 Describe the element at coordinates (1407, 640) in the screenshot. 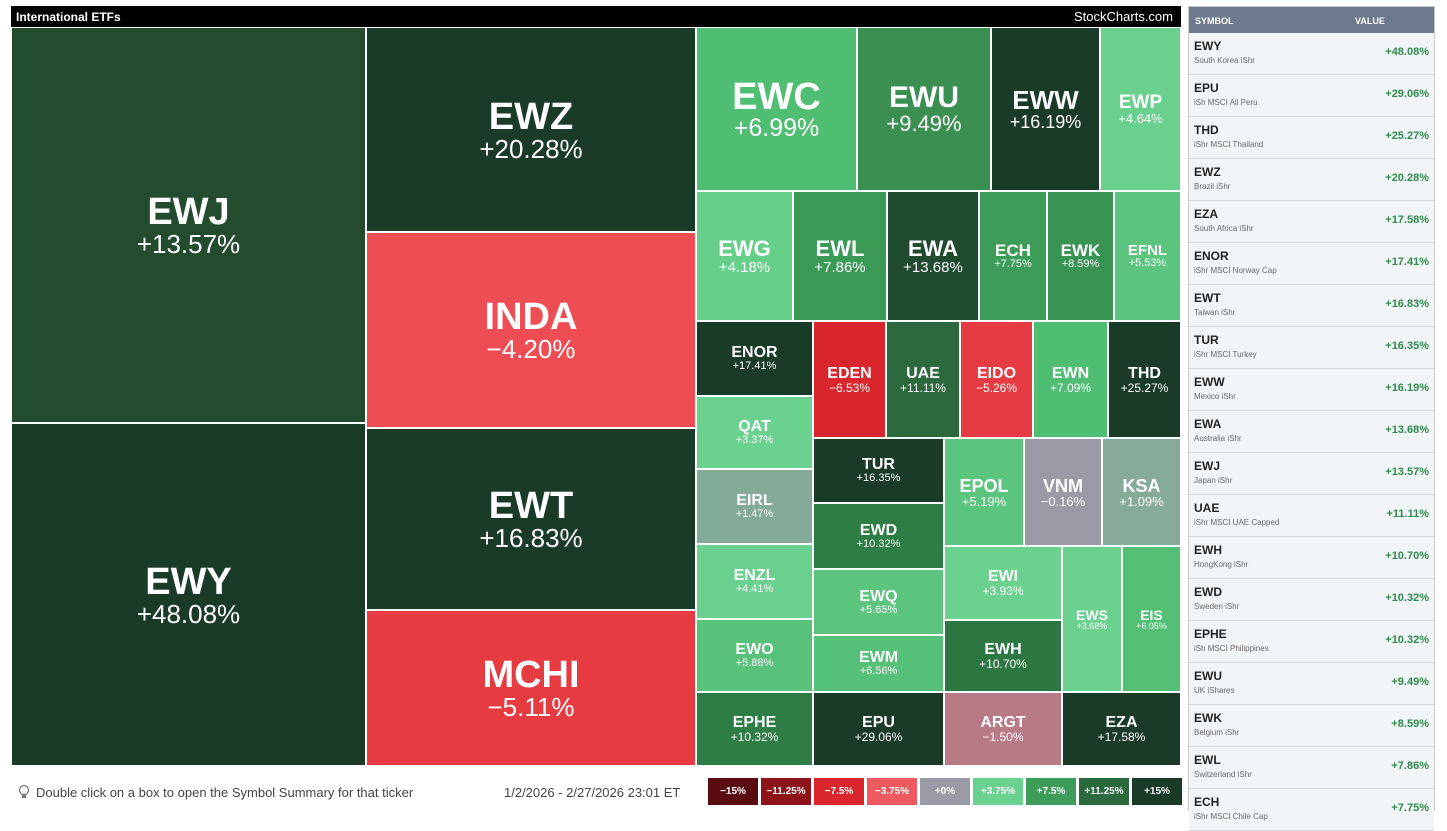

I see `row-value: +10.32%` at that location.